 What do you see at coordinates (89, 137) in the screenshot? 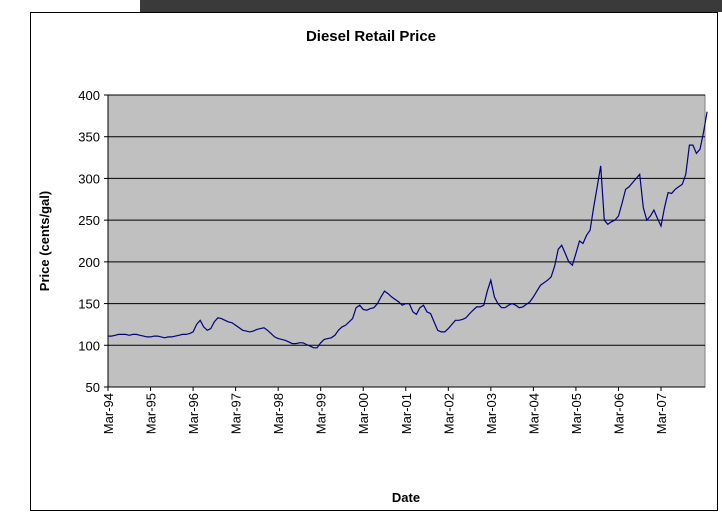
I see `y-tick-label: 350` at bounding box center [89, 137].